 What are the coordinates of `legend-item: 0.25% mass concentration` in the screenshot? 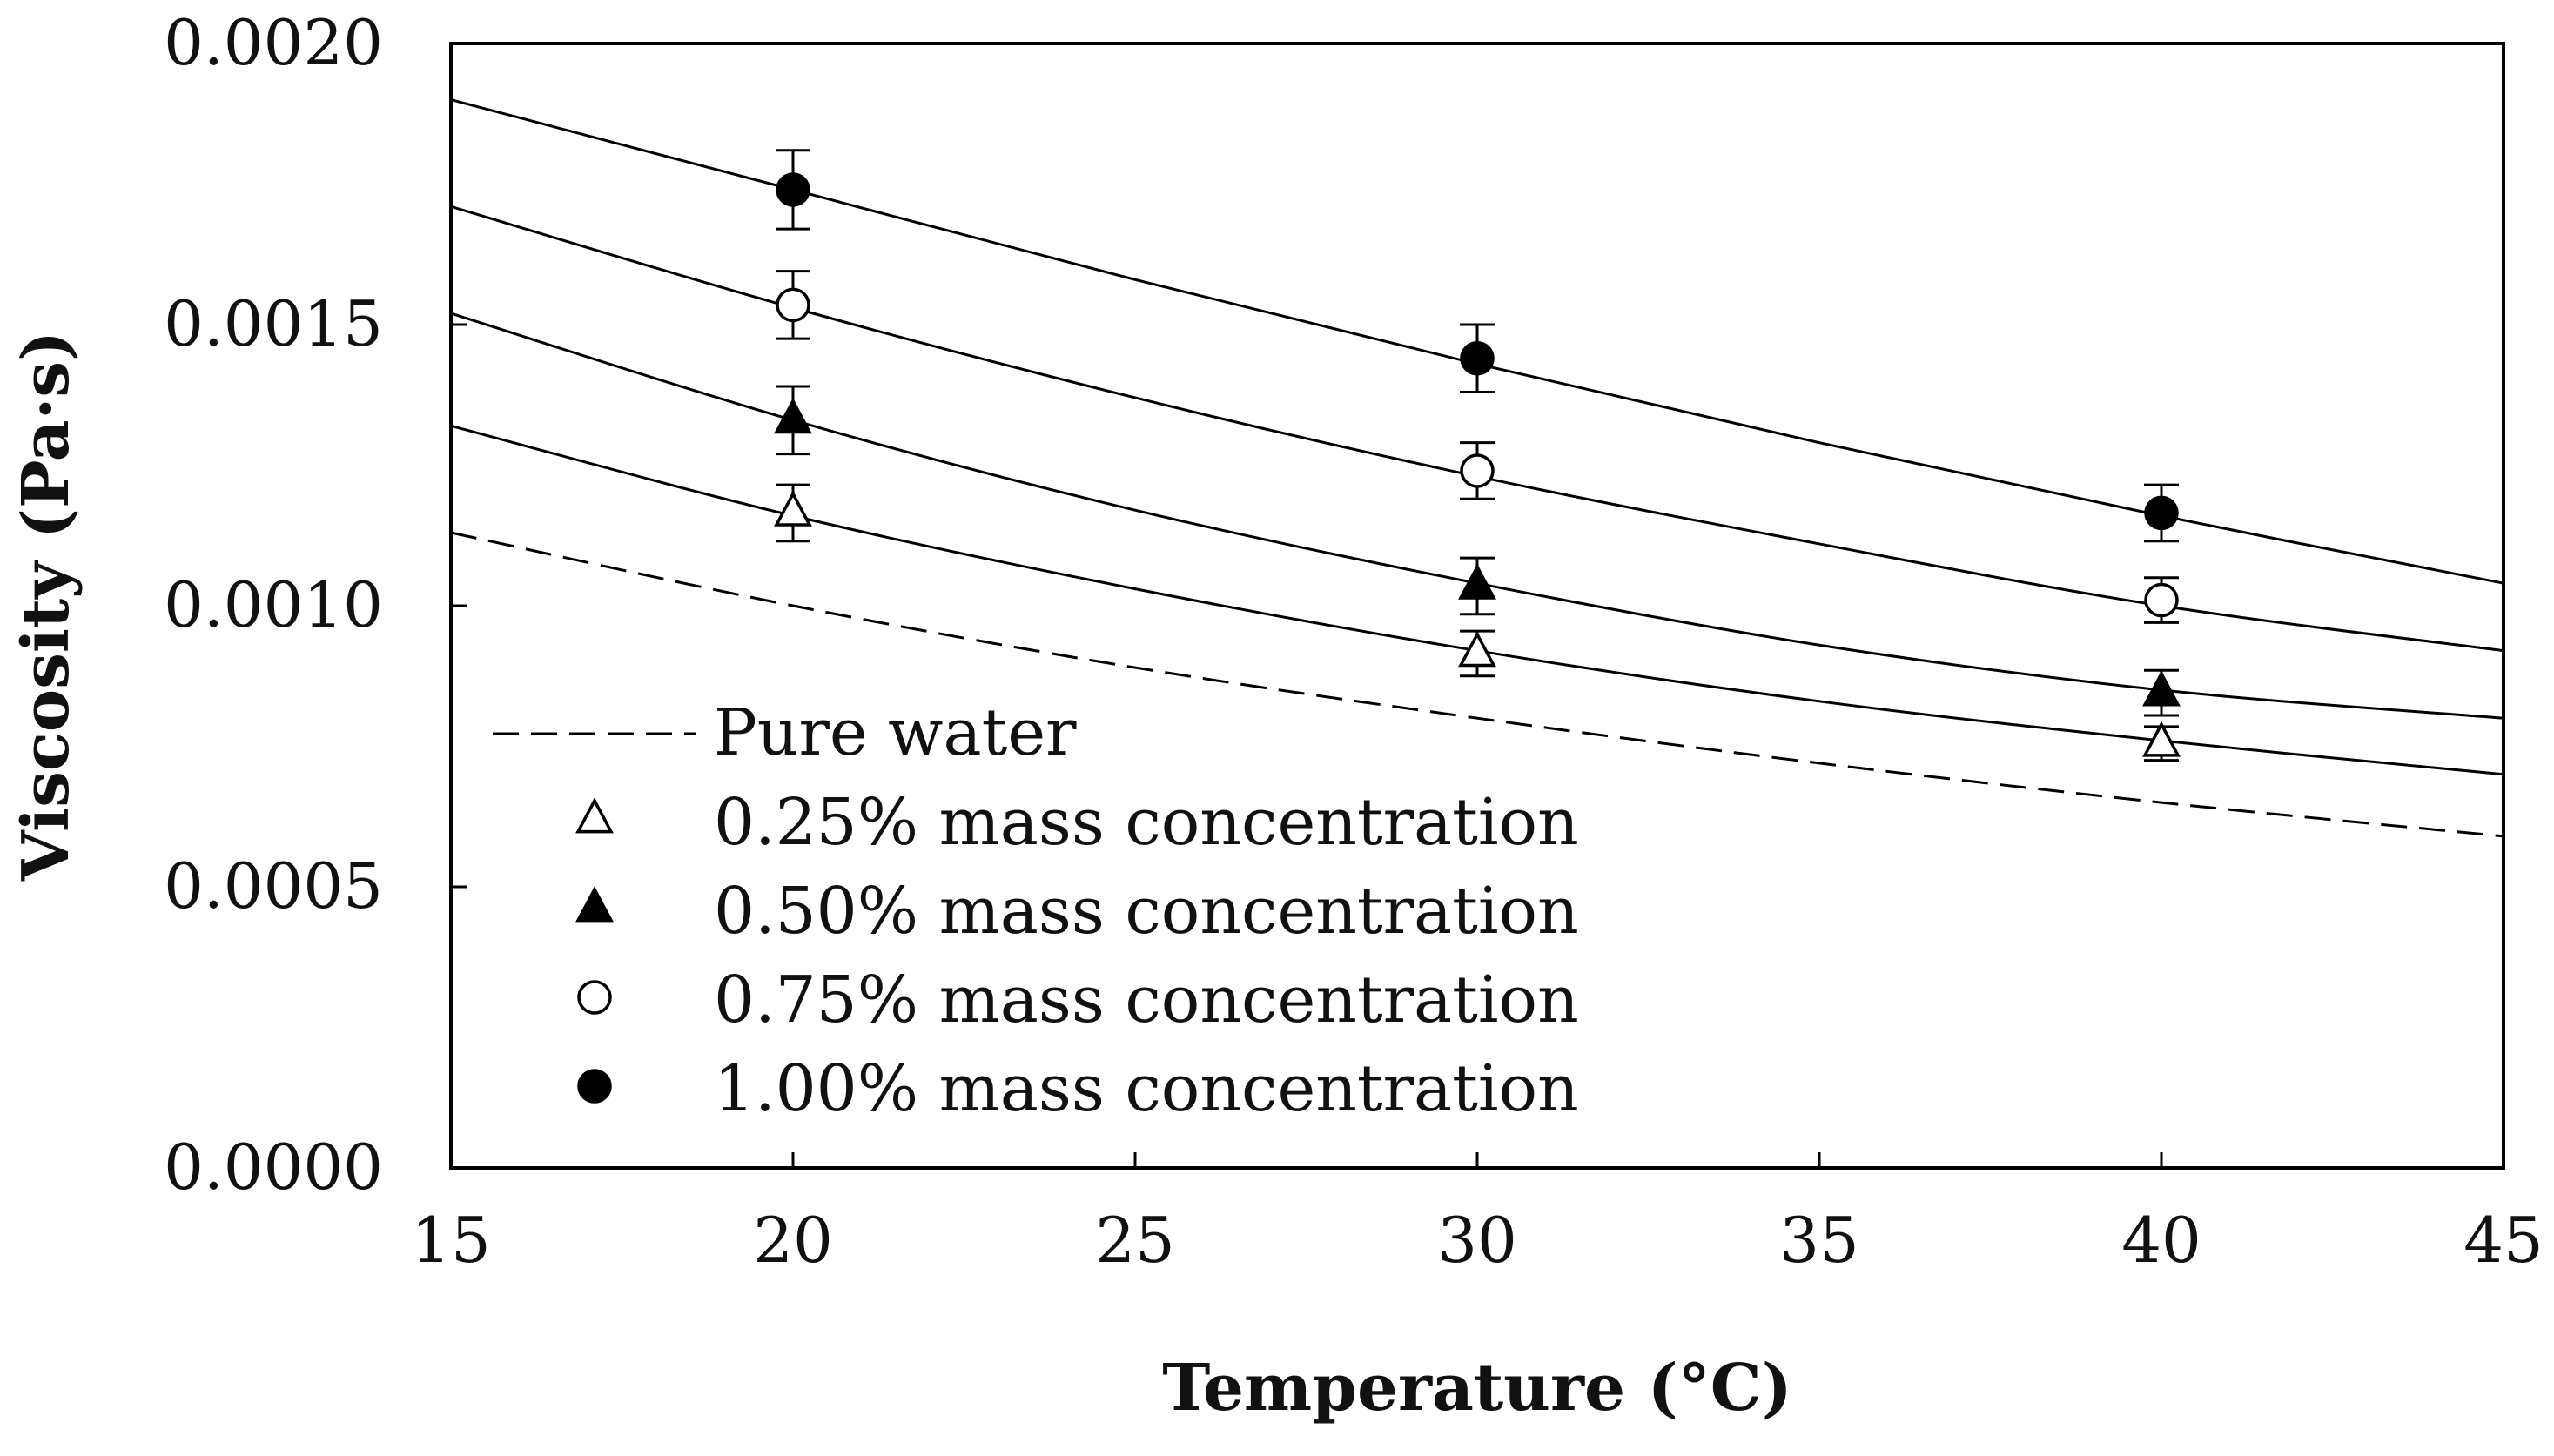 It's located at (1077, 822).